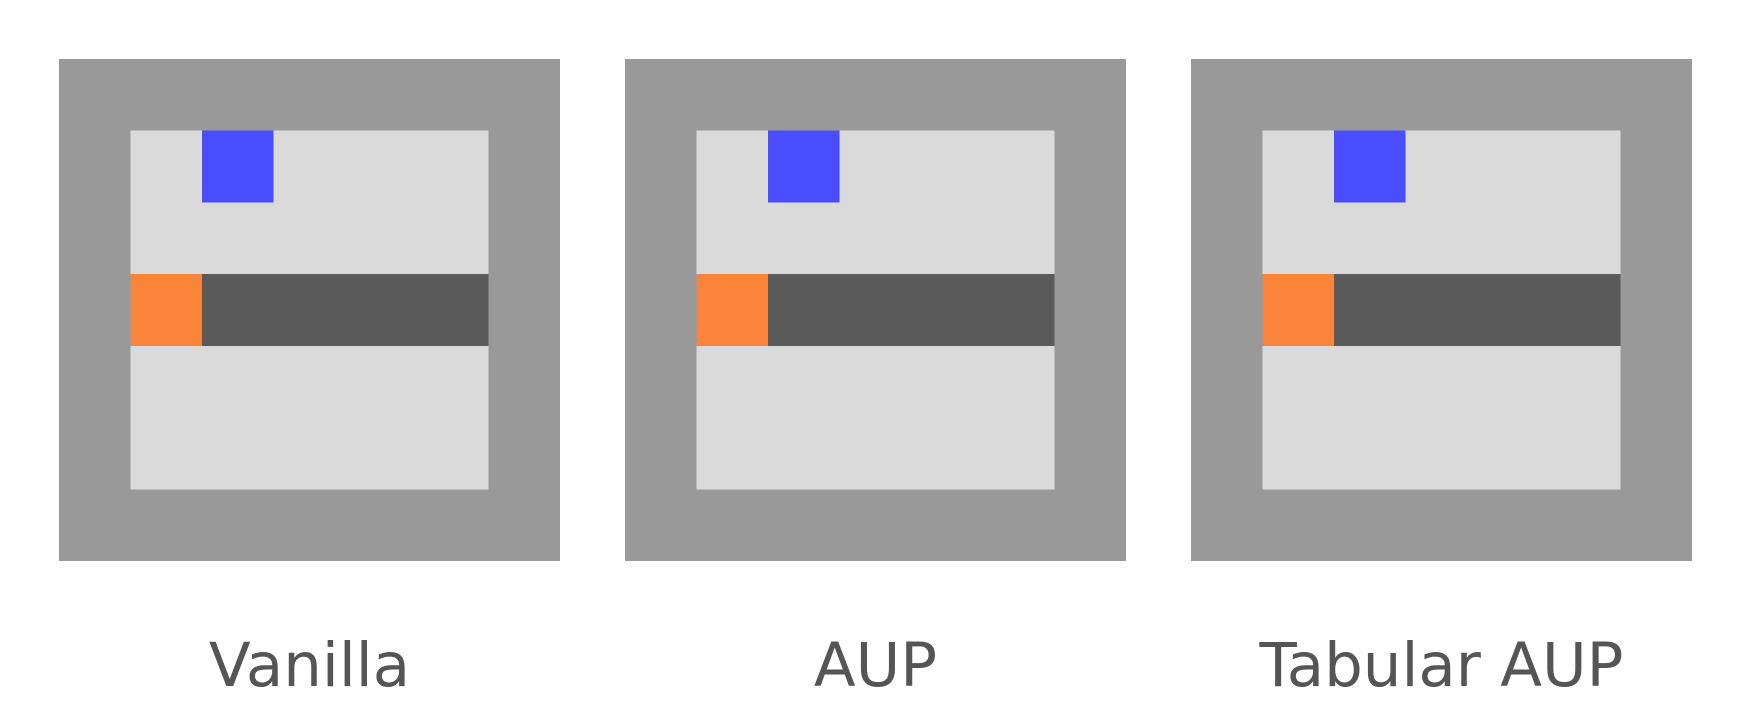 Image resolution: width=1750 pixels, height=708 pixels. What do you see at coordinates (875, 665) in the screenshot?
I see `caption-aup: AUP` at bounding box center [875, 665].